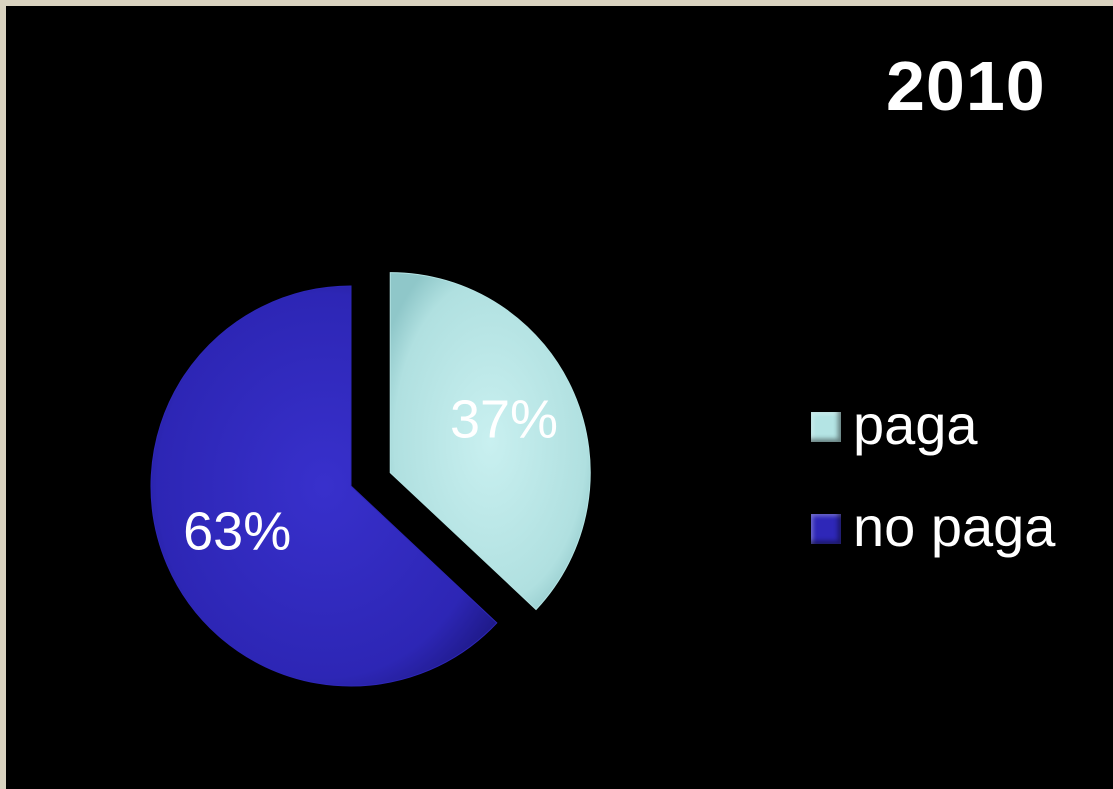 The height and width of the screenshot is (789, 1113). I want to click on legend-label-paga: paga, so click(915, 424).